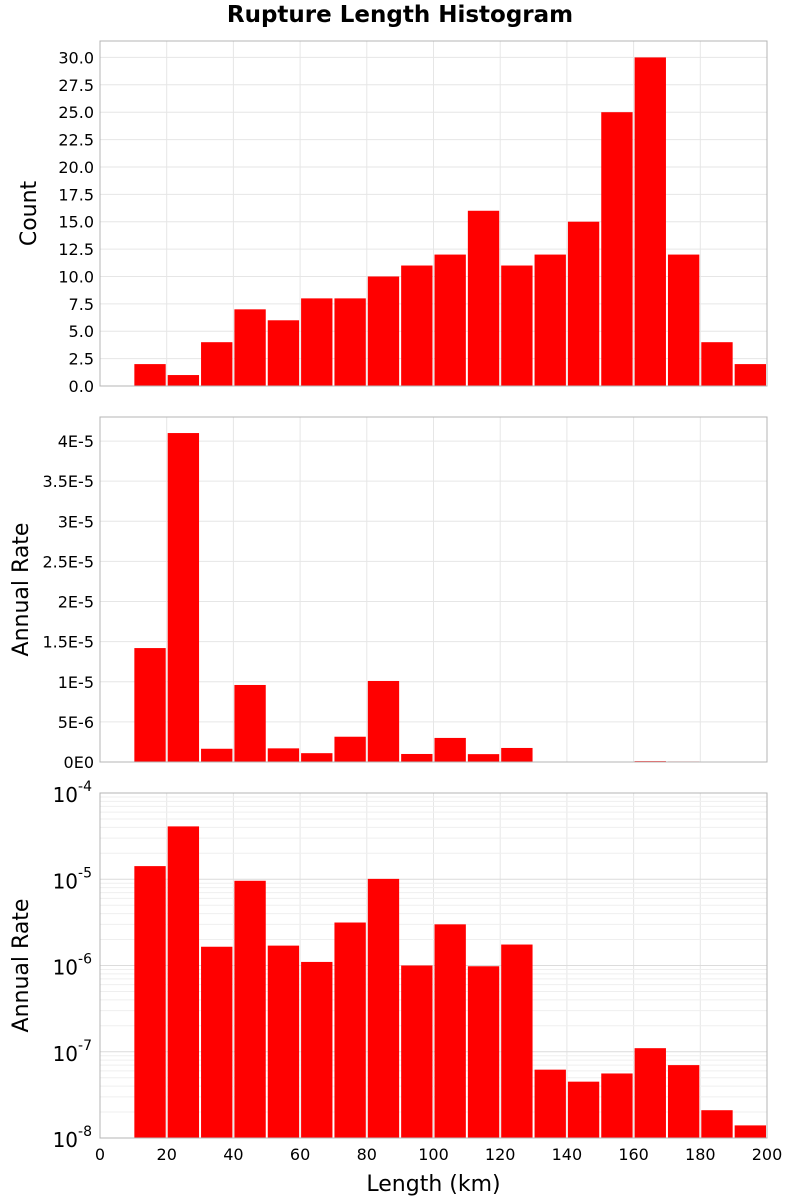 This screenshot has width=800, height=1200. Describe the element at coordinates (68, 642) in the screenshot. I see `y-tick-label: 1.5E-5` at that location.